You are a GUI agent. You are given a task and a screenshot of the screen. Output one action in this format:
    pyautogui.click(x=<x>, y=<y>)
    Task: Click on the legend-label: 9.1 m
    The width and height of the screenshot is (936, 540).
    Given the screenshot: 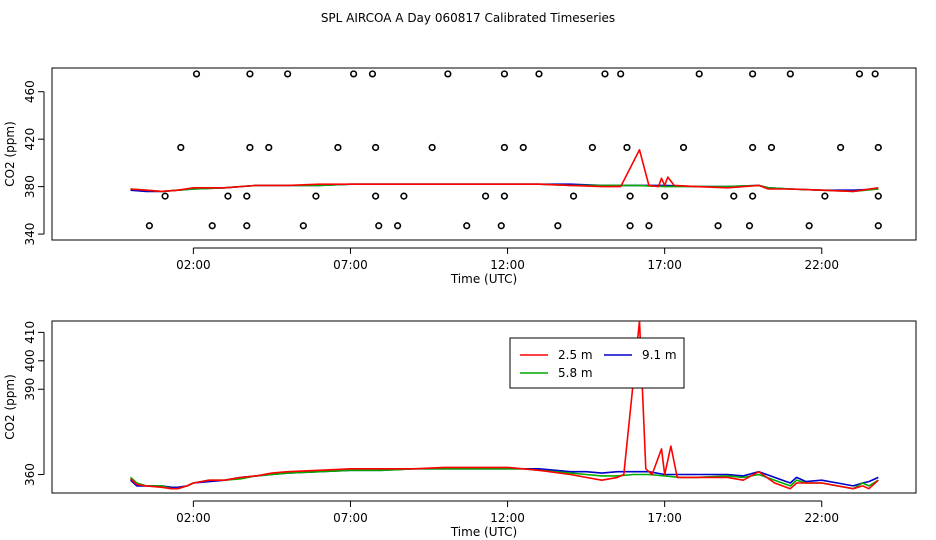 What is the action you would take?
    pyautogui.click(x=659, y=355)
    